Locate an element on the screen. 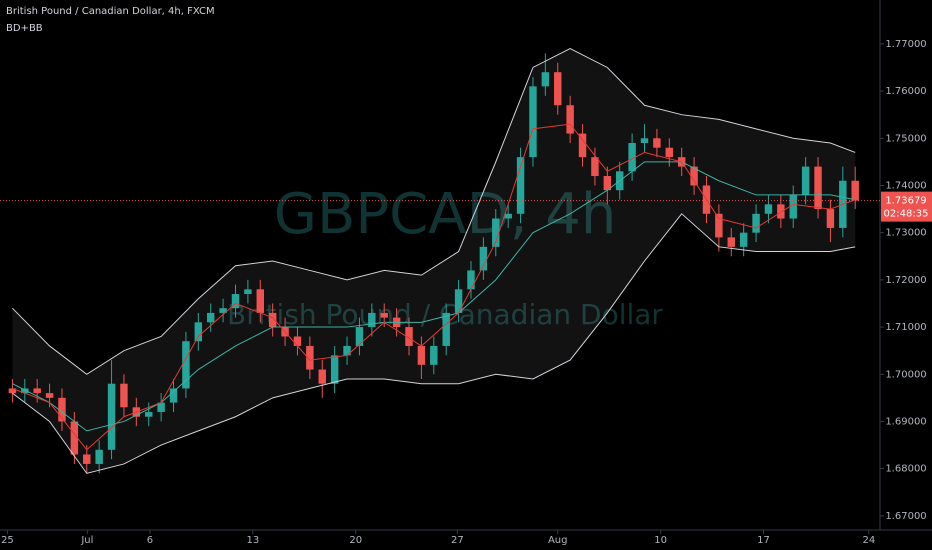  x-tick-label: 20 is located at coordinates (355, 540).